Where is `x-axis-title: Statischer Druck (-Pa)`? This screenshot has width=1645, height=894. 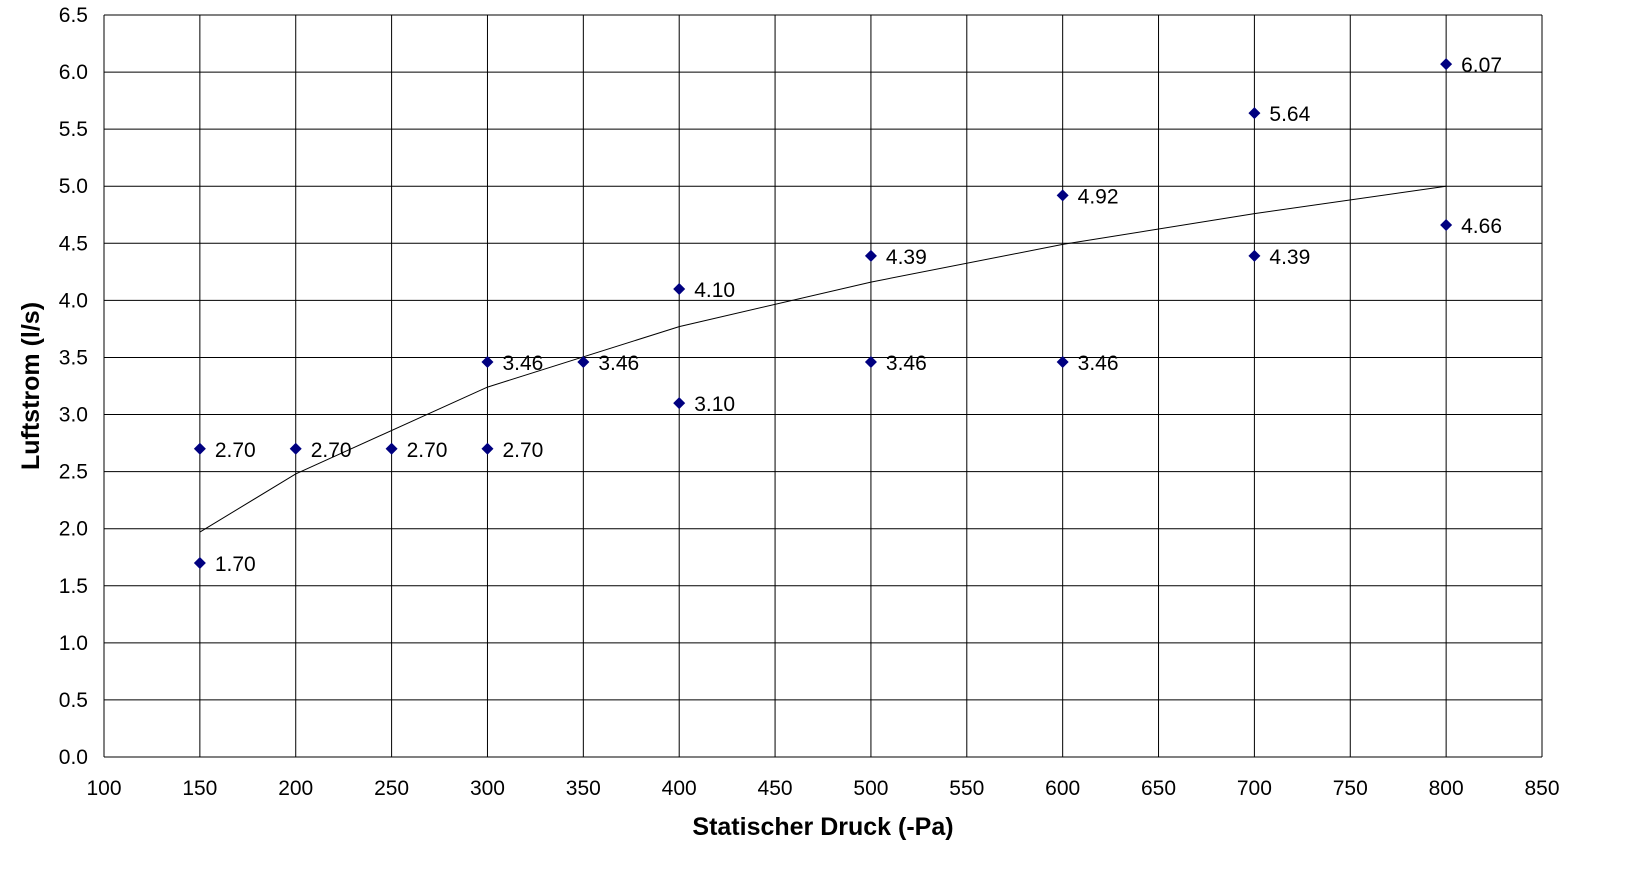
x-axis-title: Statischer Druck (-Pa) is located at coordinates (822, 827).